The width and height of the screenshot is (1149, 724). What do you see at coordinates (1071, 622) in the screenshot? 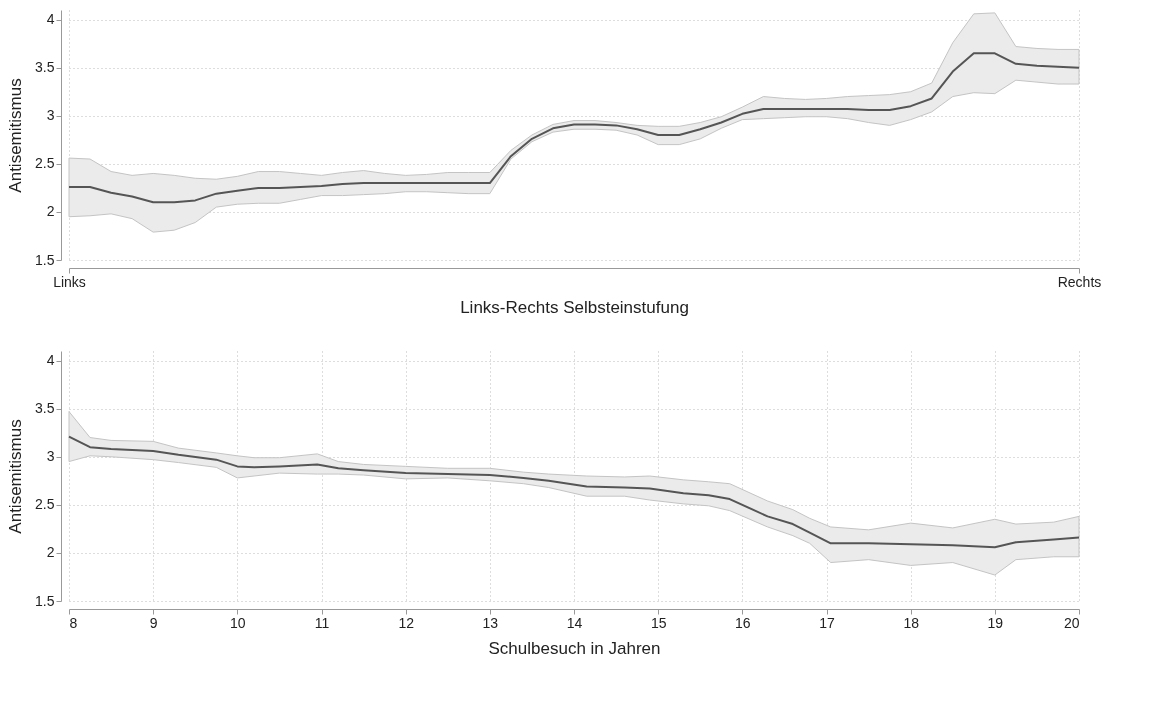
I see `x-tick-label: 20` at bounding box center [1071, 622].